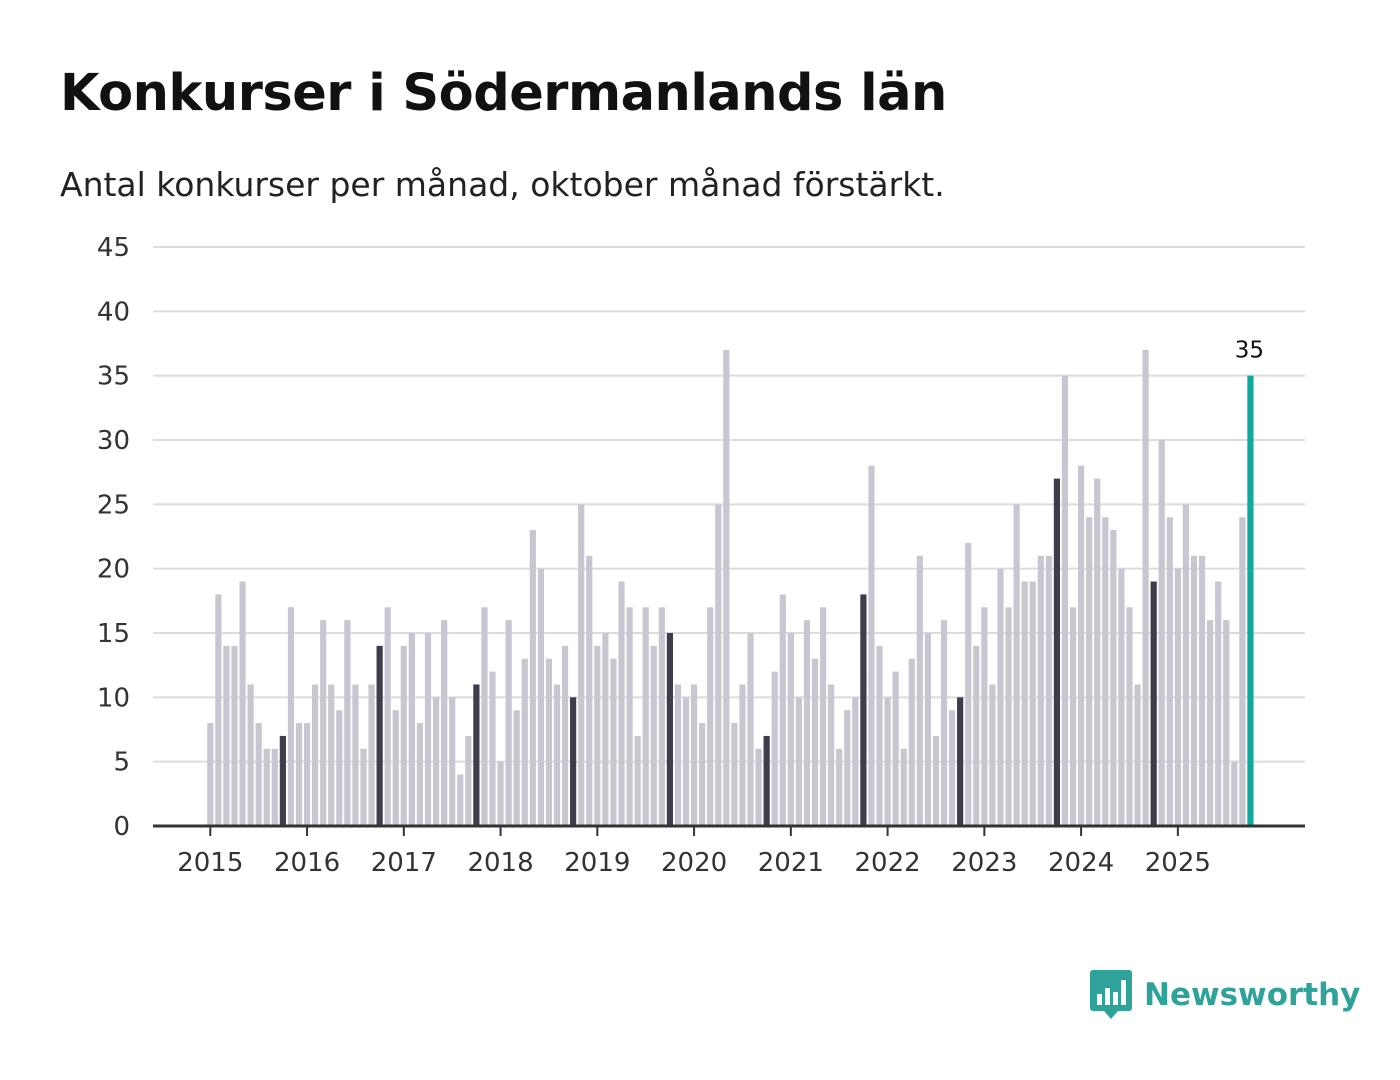 Image resolution: width=1400 pixels, height=1080 pixels. What do you see at coordinates (984, 863) in the screenshot?
I see `x-tick-label: 2023` at bounding box center [984, 863].